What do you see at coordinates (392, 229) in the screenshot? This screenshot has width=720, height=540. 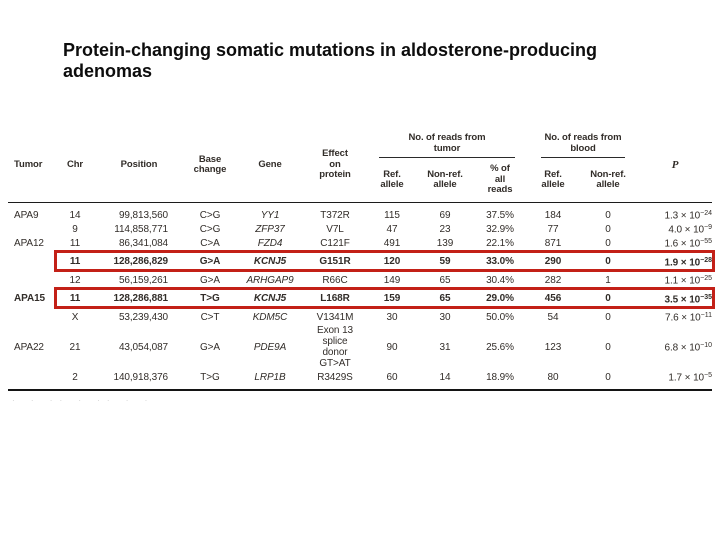 I see `cell-tumor-ref-allele: 47` at bounding box center [392, 229].